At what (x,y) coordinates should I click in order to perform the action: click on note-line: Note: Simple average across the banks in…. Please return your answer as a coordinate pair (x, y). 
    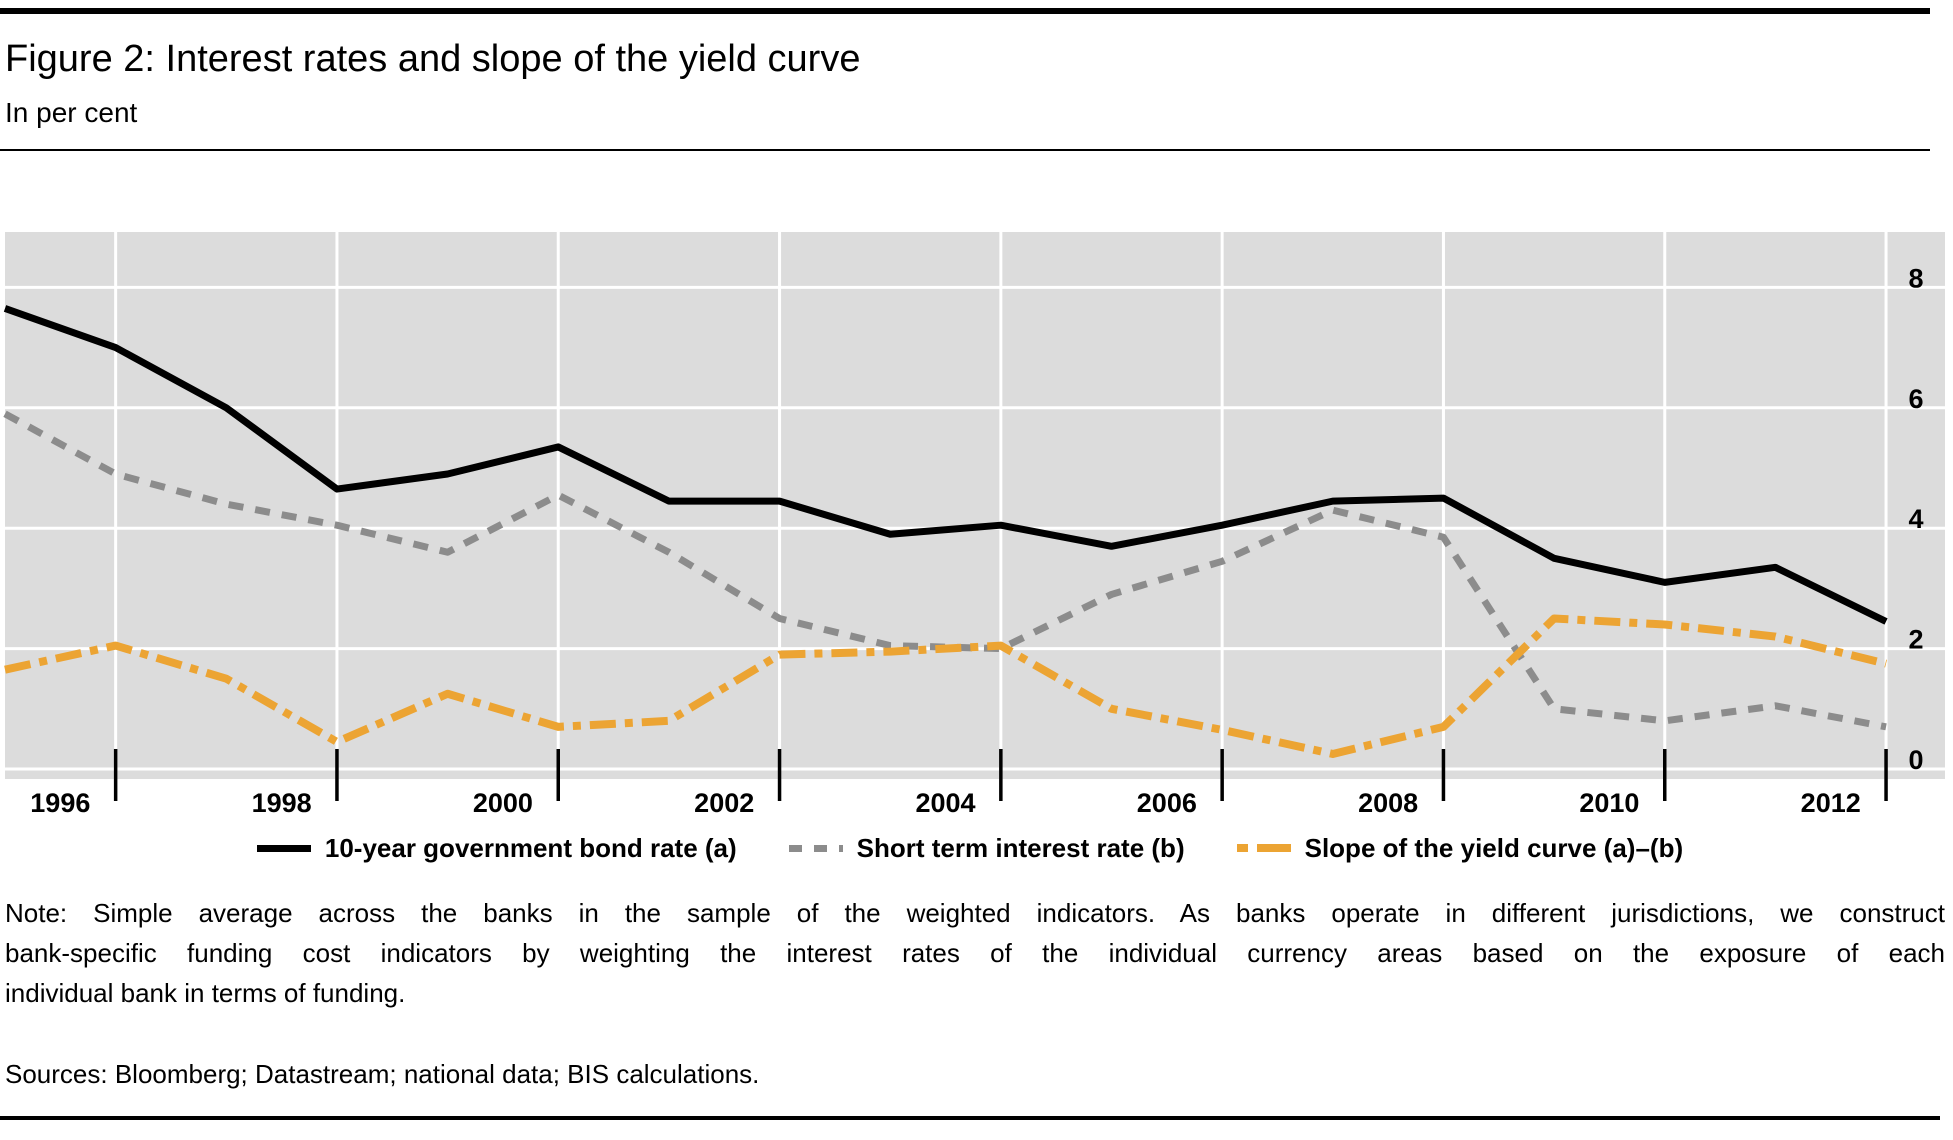
    Looking at the image, I should click on (975, 913).